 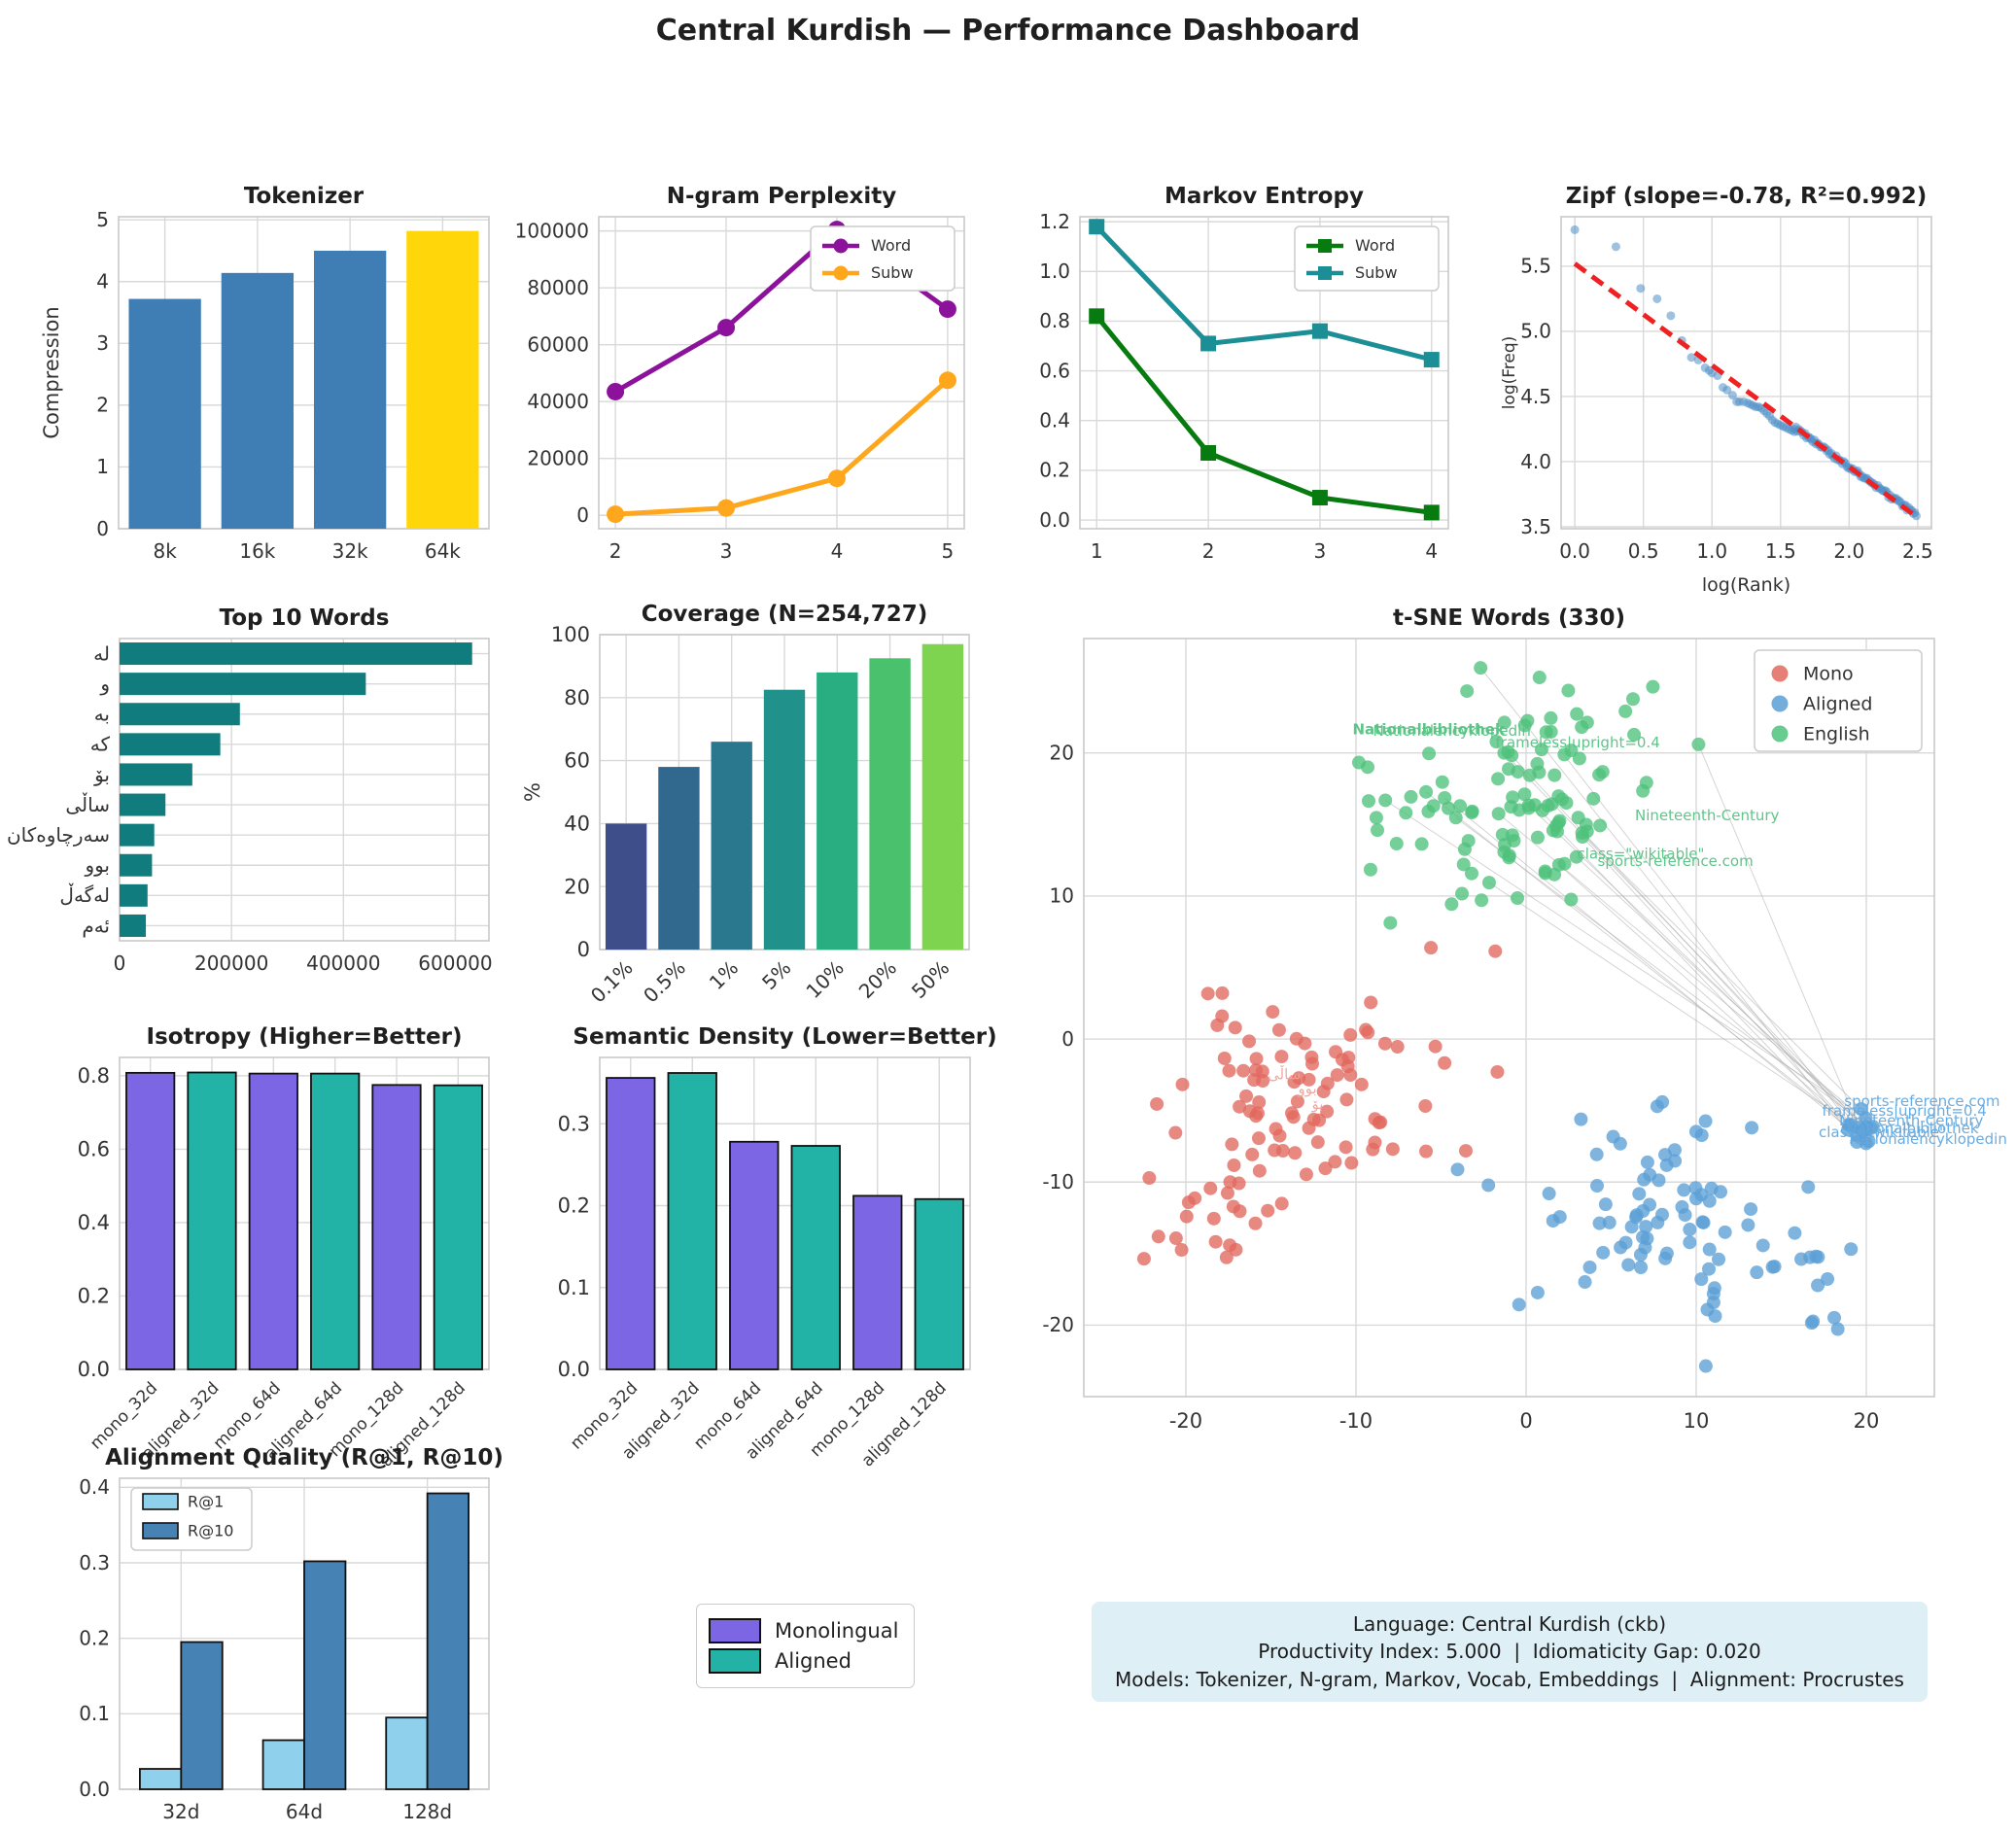 What do you see at coordinates (1643, 551) in the screenshot?
I see `svg-text: 0.5` at bounding box center [1643, 551].